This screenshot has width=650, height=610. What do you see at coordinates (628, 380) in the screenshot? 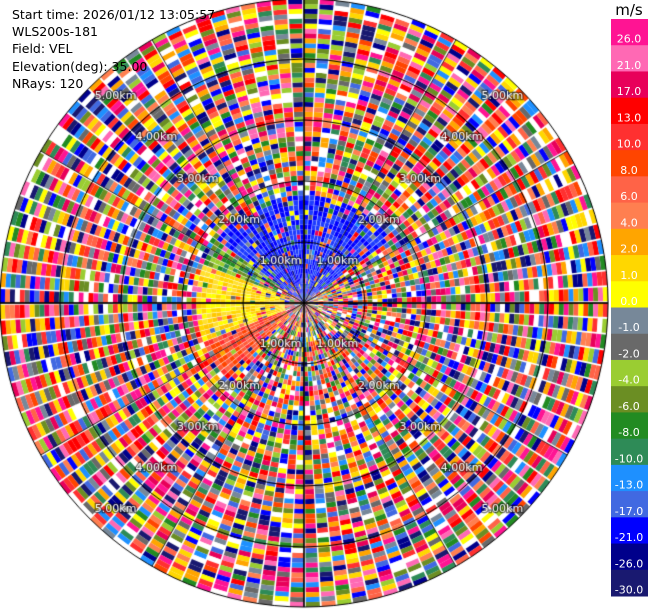
I see `colorbar-tick-label: -4.0` at bounding box center [628, 380].